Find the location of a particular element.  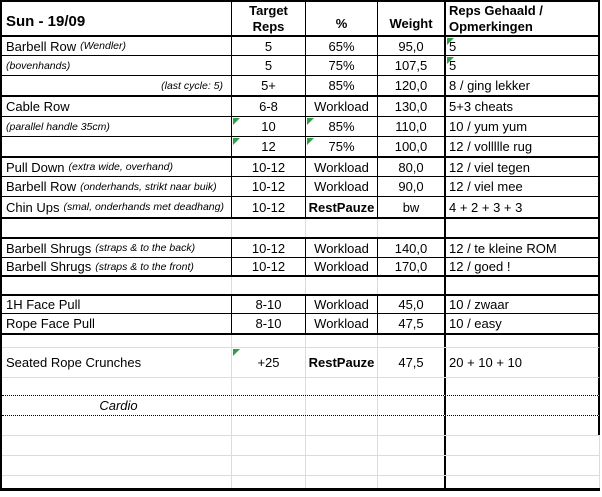

cell-exercise: (bovenhands) is located at coordinates (116, 65).